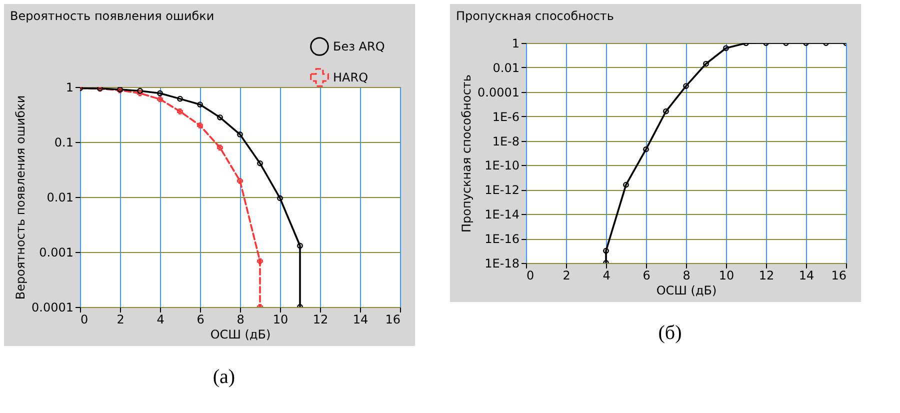 The height and width of the screenshot is (413, 900). I want to click on y-tick-label: 1E-14, so click(502, 215).